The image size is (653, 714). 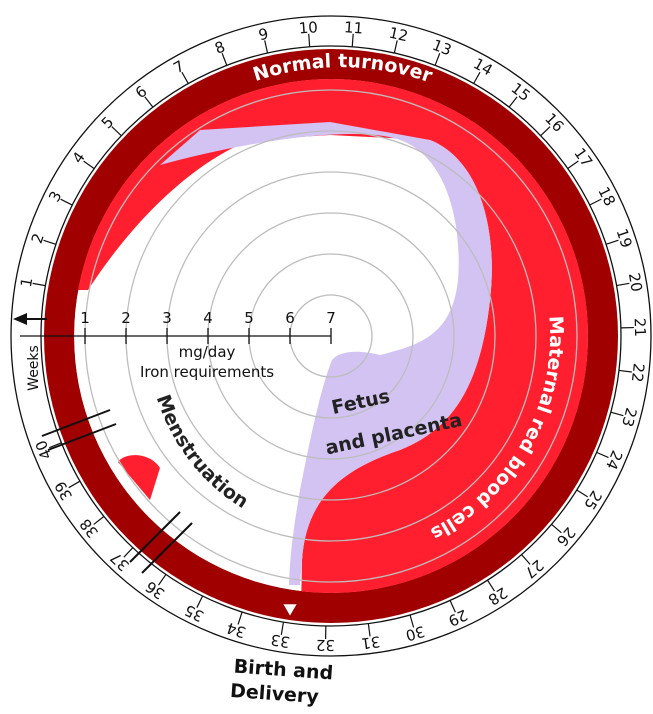 I want to click on weeks-label: Weeks, so click(x=34, y=368).